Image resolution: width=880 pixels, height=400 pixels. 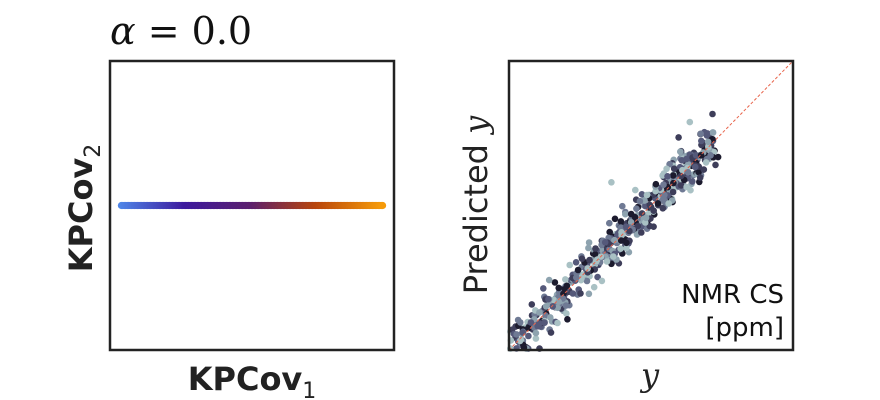 What do you see at coordinates (309, 389) in the screenshot?
I see `x-label-subscript: 1` at bounding box center [309, 389].